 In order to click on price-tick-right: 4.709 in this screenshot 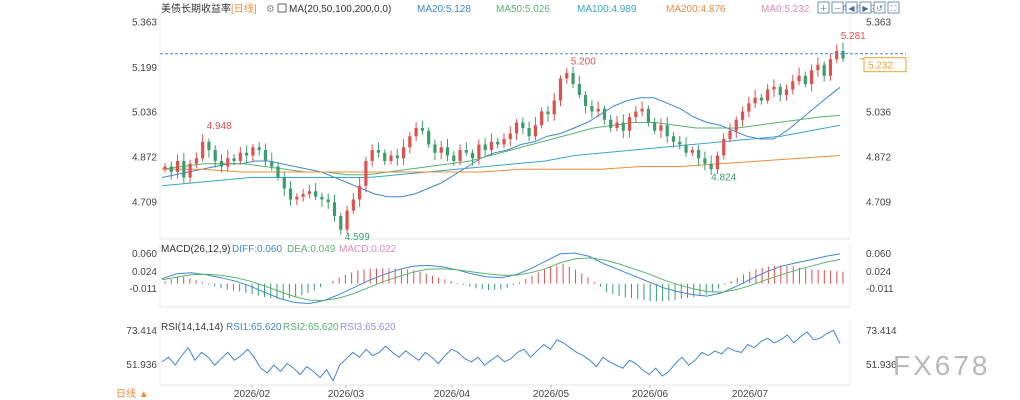, I will do `click(878, 203)`.